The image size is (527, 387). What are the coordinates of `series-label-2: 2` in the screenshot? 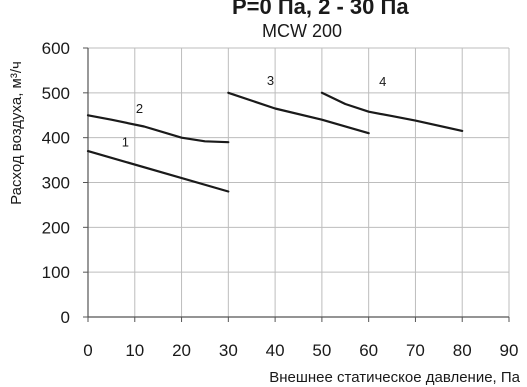 It's located at (139, 108).